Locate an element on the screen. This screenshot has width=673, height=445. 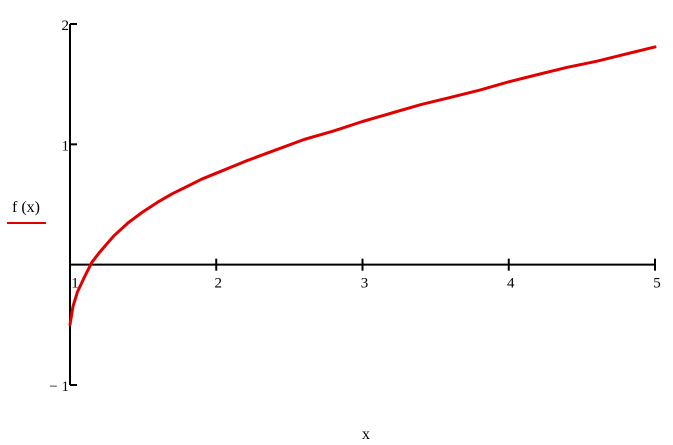
x-ticks: 1 2 3 4 5 is located at coordinates (365, 275).